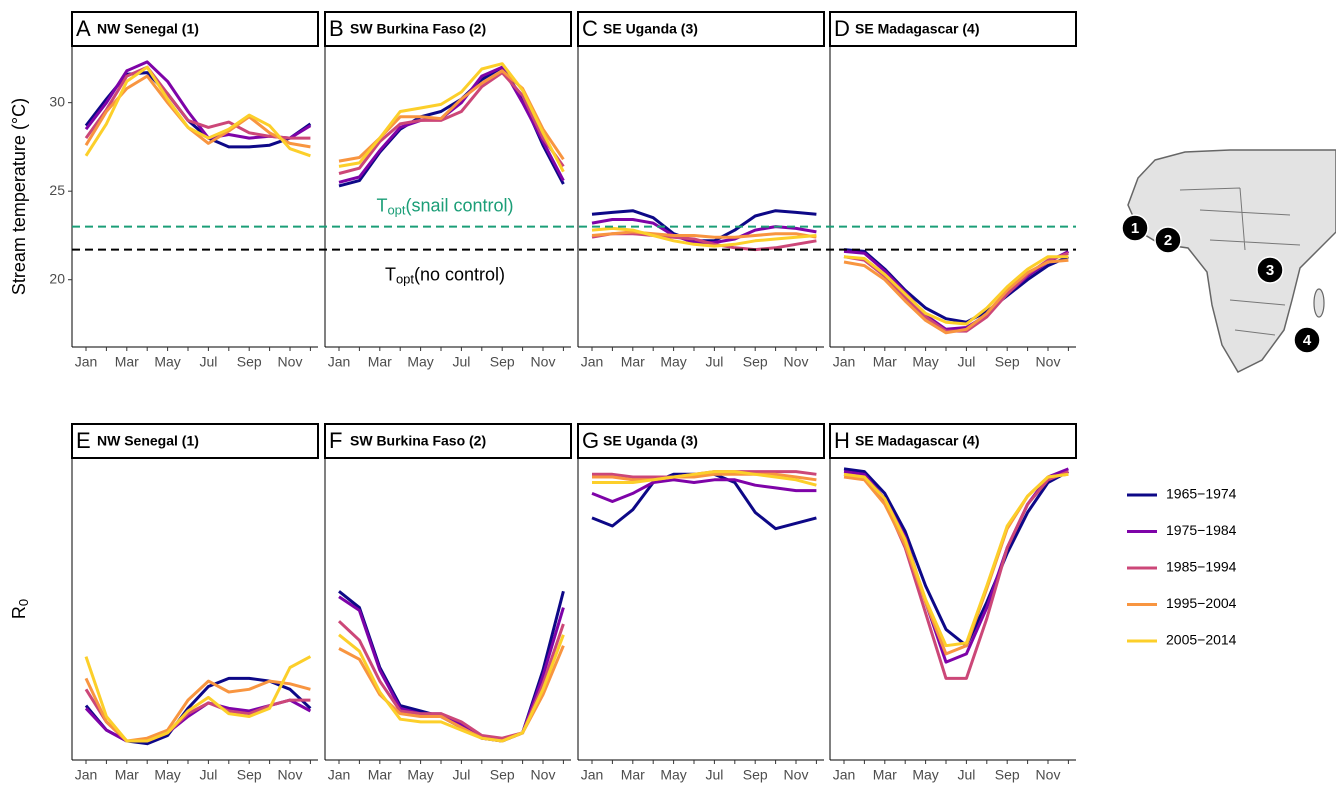 This screenshot has width=1336, height=790. Describe the element at coordinates (335, 440) in the screenshot. I see `panel-letter: F` at that location.